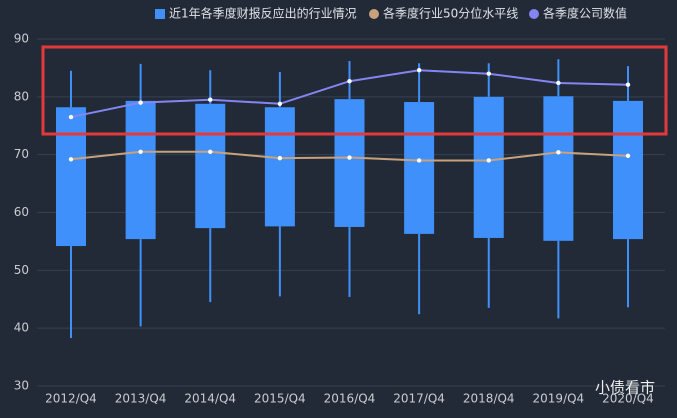 The image size is (677, 418). I want to click on x-tick-label: 2012/Q4, so click(71, 399).